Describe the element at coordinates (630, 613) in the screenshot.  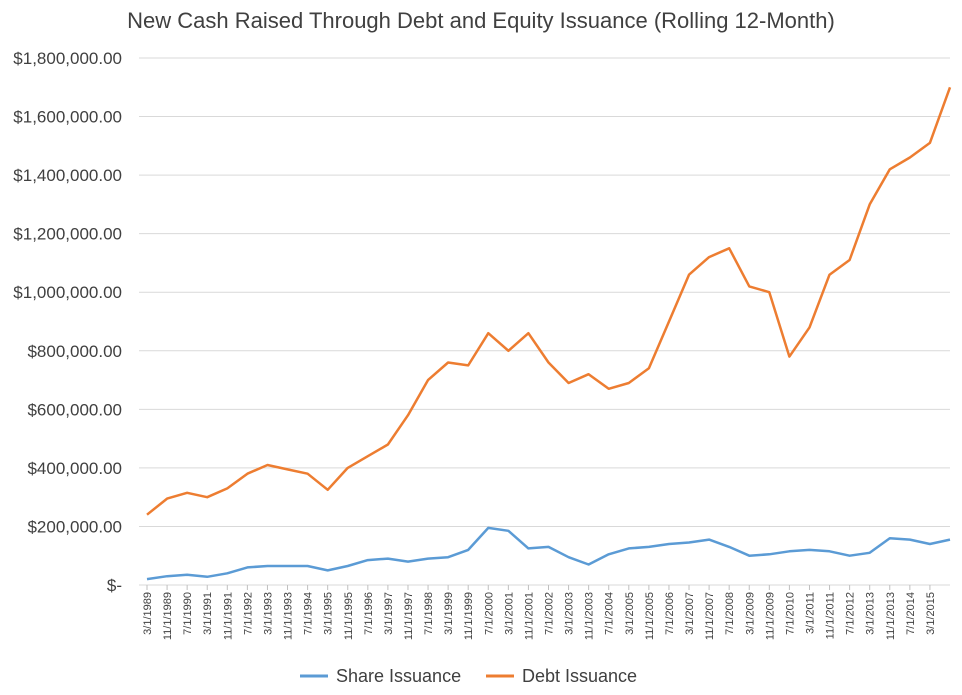
I see `x-tick-label: 3/1/2005` at that location.